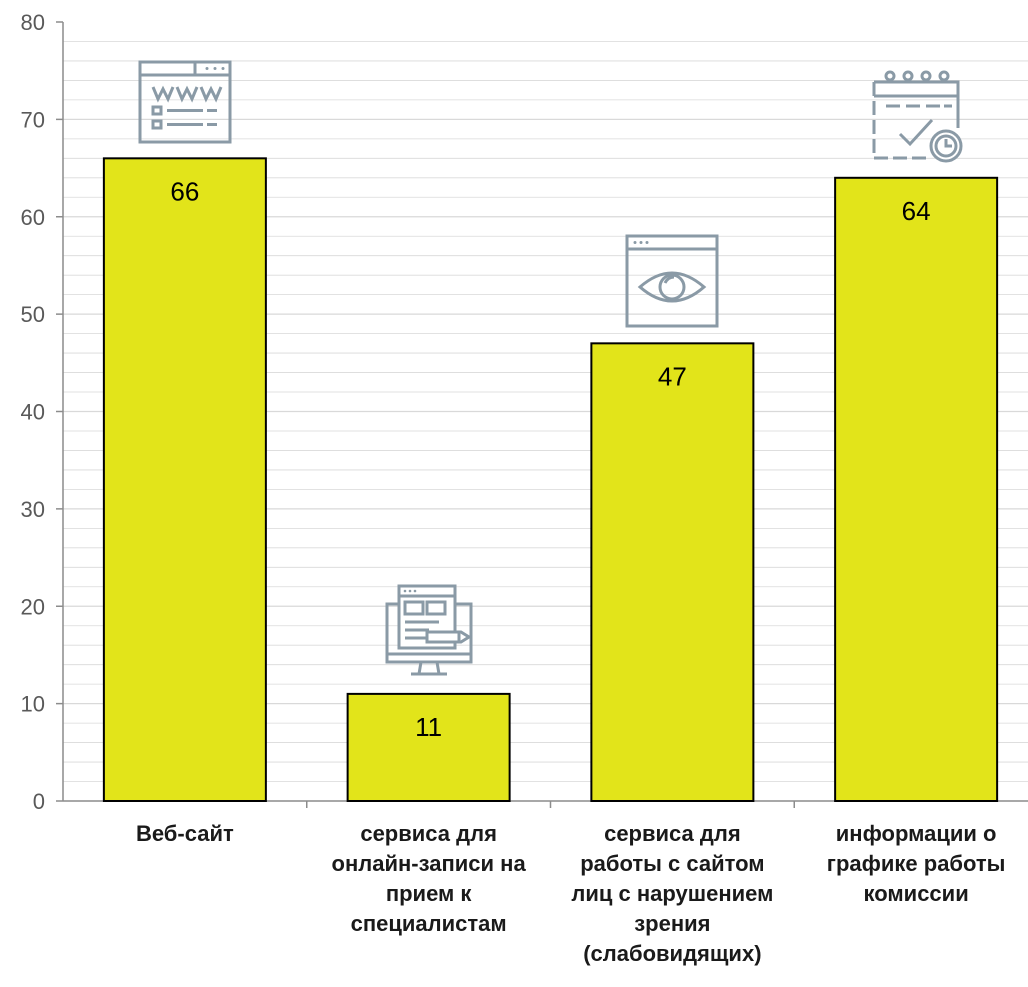  I want to click on data-label: 47, so click(672, 376).